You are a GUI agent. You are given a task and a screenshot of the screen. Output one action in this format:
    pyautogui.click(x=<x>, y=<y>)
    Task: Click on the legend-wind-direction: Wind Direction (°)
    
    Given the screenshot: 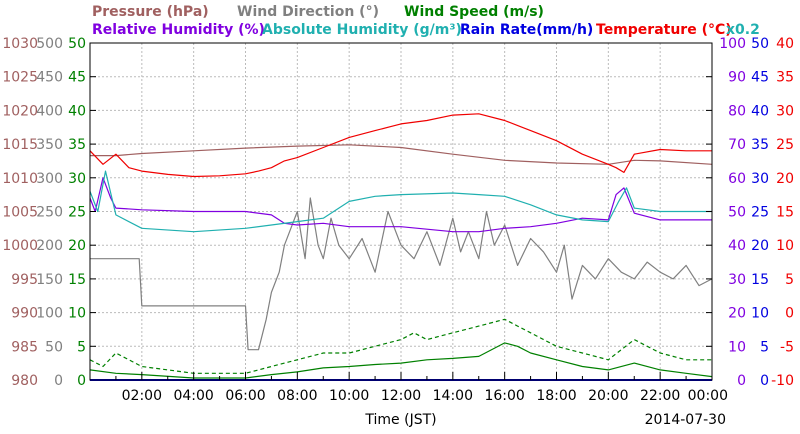 What is the action you would take?
    pyautogui.click(x=308, y=12)
    